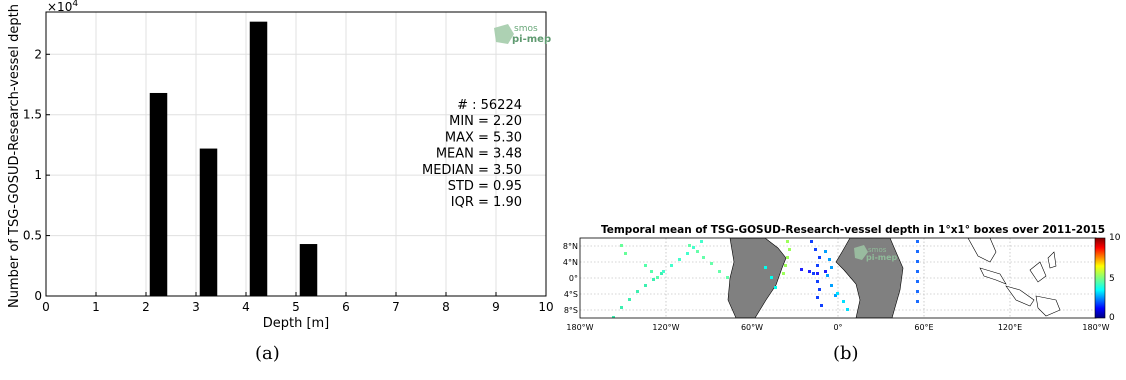  What do you see at coordinates (1112, 318) in the screenshot?
I see `colorbar-tick-label: 0` at bounding box center [1112, 318].